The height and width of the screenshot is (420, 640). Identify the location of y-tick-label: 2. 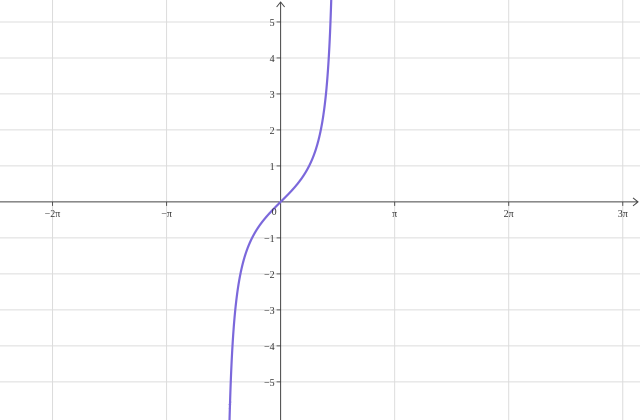
(272, 131).